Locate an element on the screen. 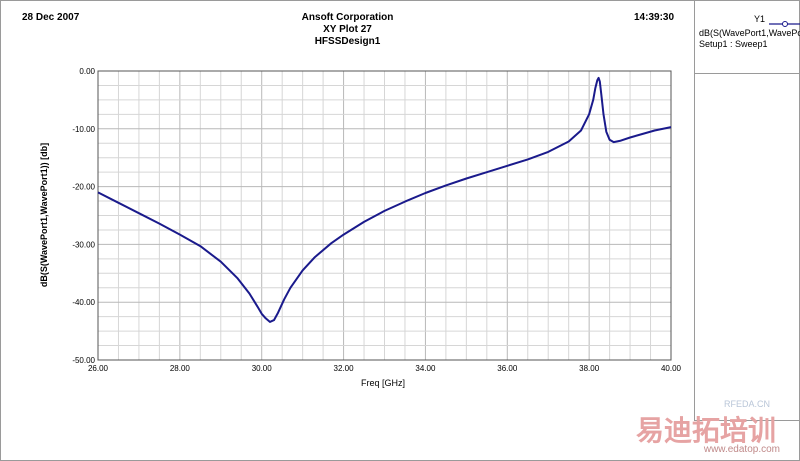  watermark-brand: 易迪拓培训 is located at coordinates (705, 430).